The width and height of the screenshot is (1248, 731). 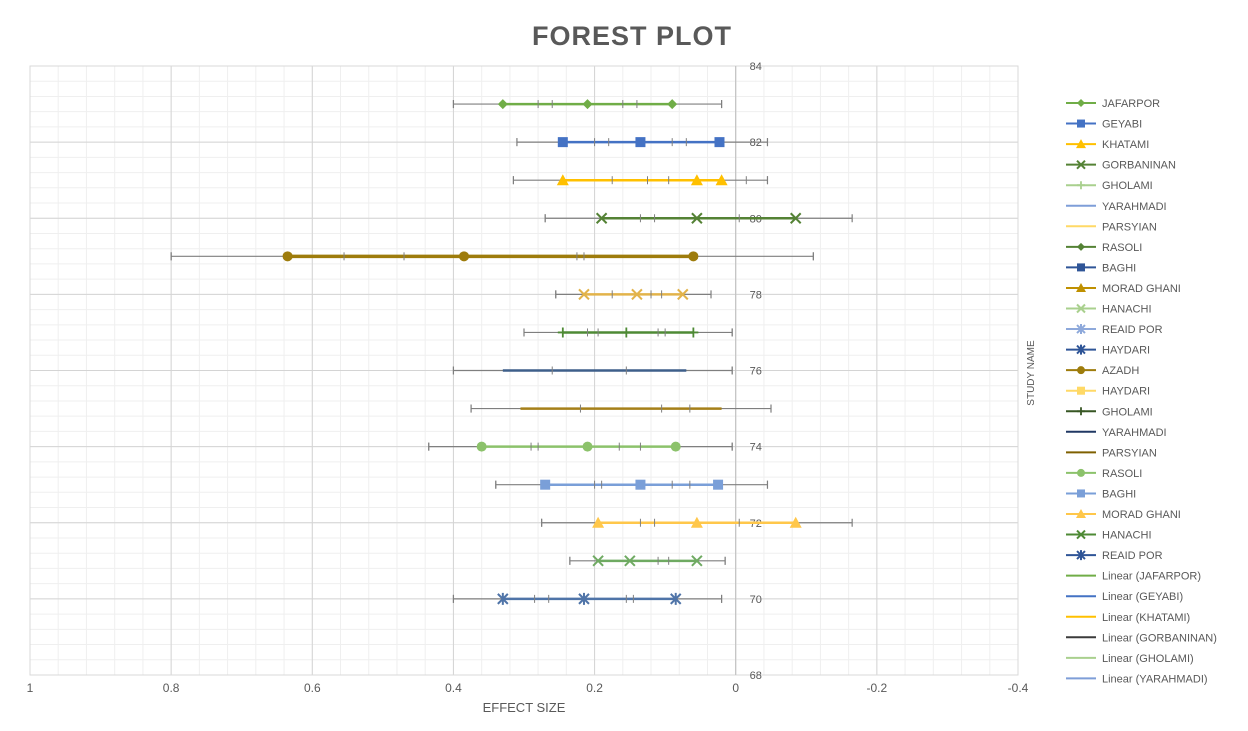 I want to click on x-tick-label: 0, so click(x=735, y=688).